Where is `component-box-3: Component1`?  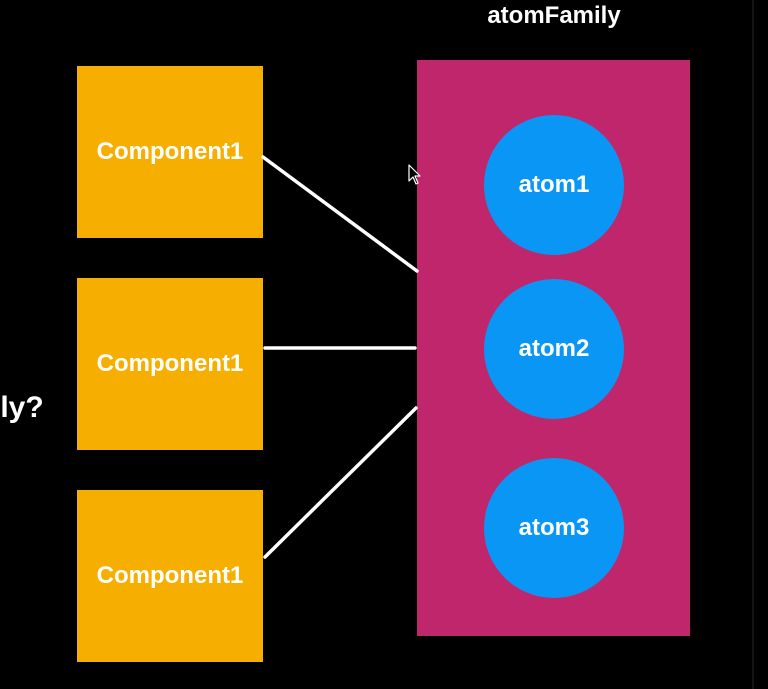
component-box-3: Component1 is located at coordinates (170, 576).